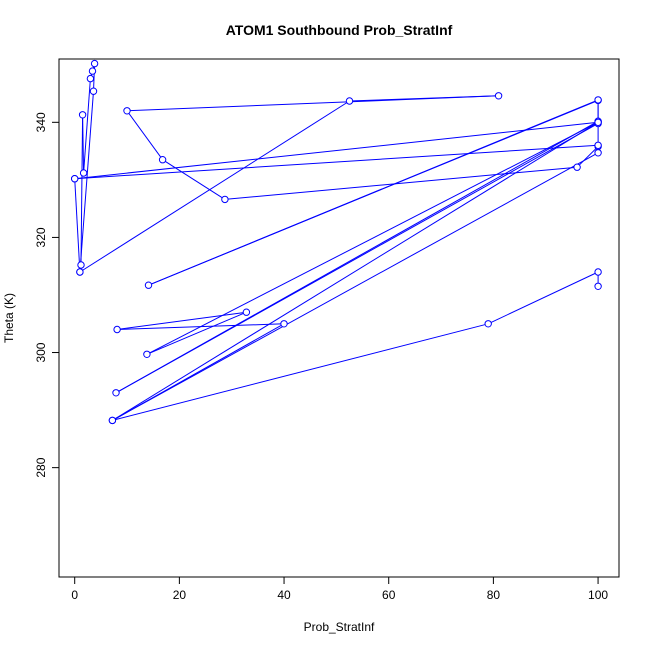 This screenshot has width=650, height=650. What do you see at coordinates (41, 352) in the screenshot?
I see `y-tick-label: 300` at bounding box center [41, 352].